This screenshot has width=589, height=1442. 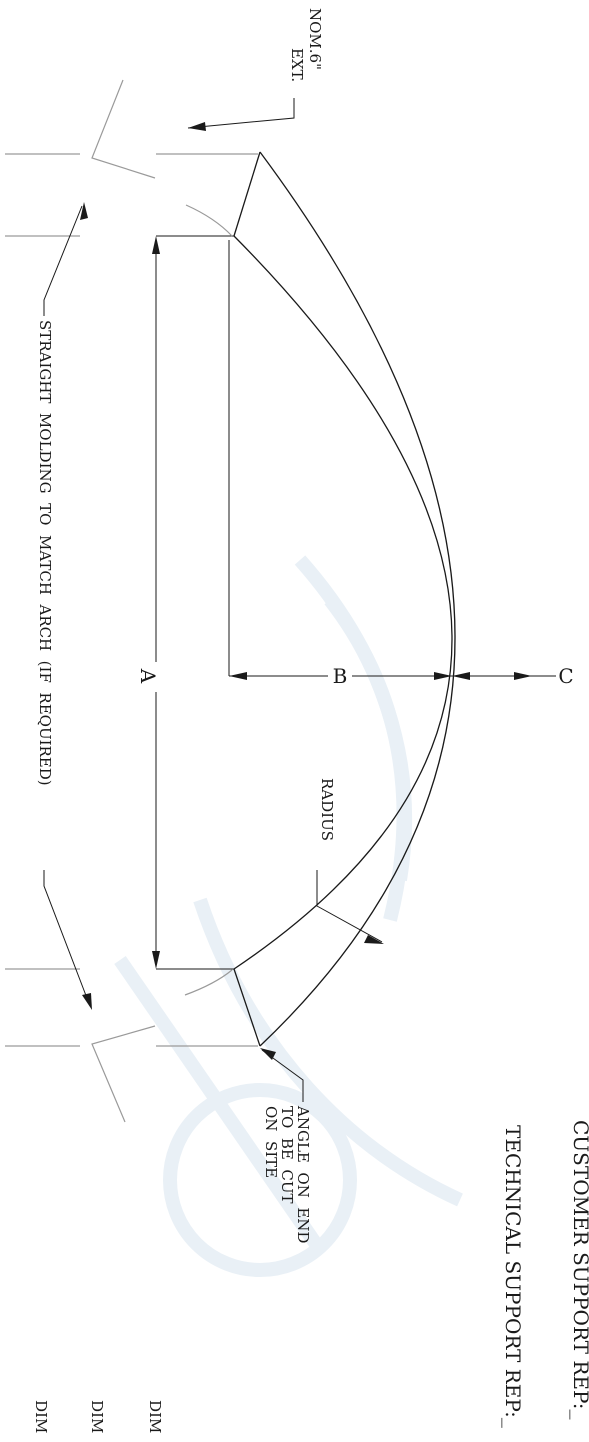 I want to click on arch-bottom-end-cut, so click(x=247, y=1007).